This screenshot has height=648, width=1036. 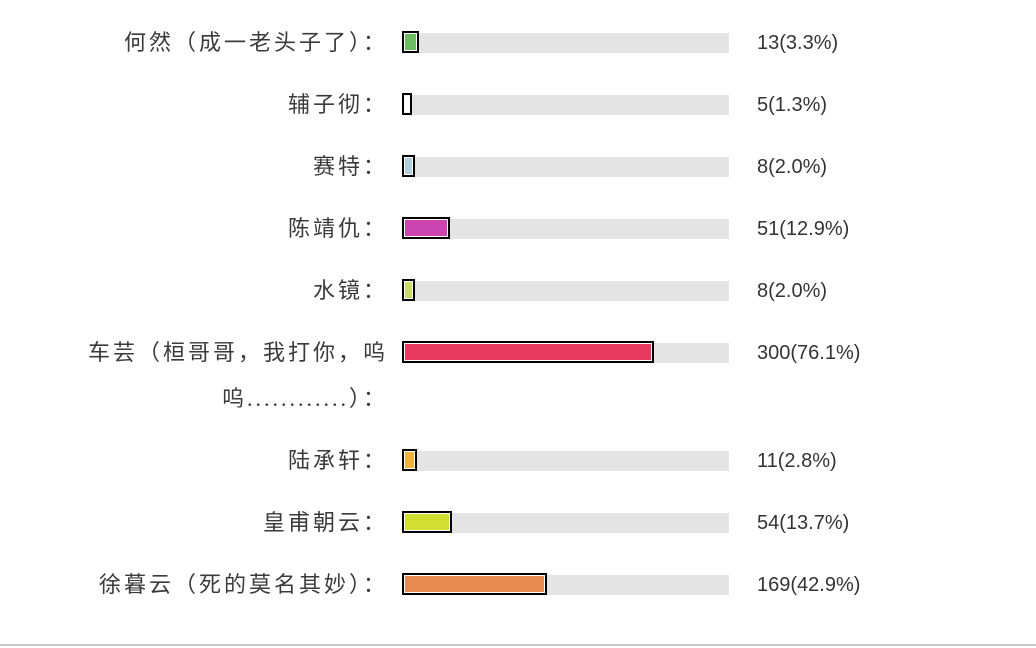 I want to click on poll-row: 徐暮云（死的莫名其妙）： 169(42.9%), so click(x=430, y=585).